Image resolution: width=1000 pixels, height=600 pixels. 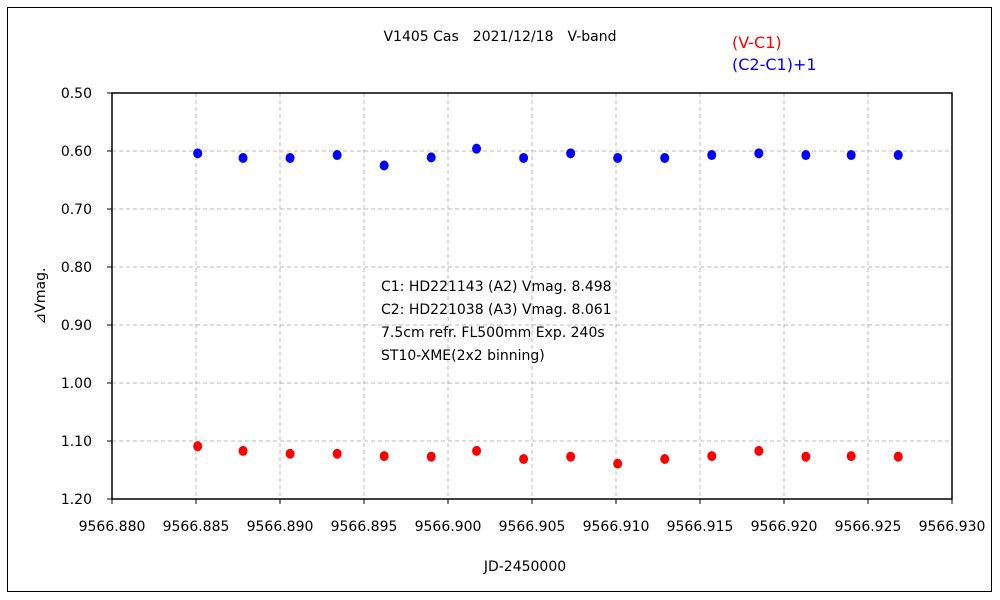 What do you see at coordinates (76, 210) in the screenshot?
I see `y-tick-label: 0.70` at bounding box center [76, 210].